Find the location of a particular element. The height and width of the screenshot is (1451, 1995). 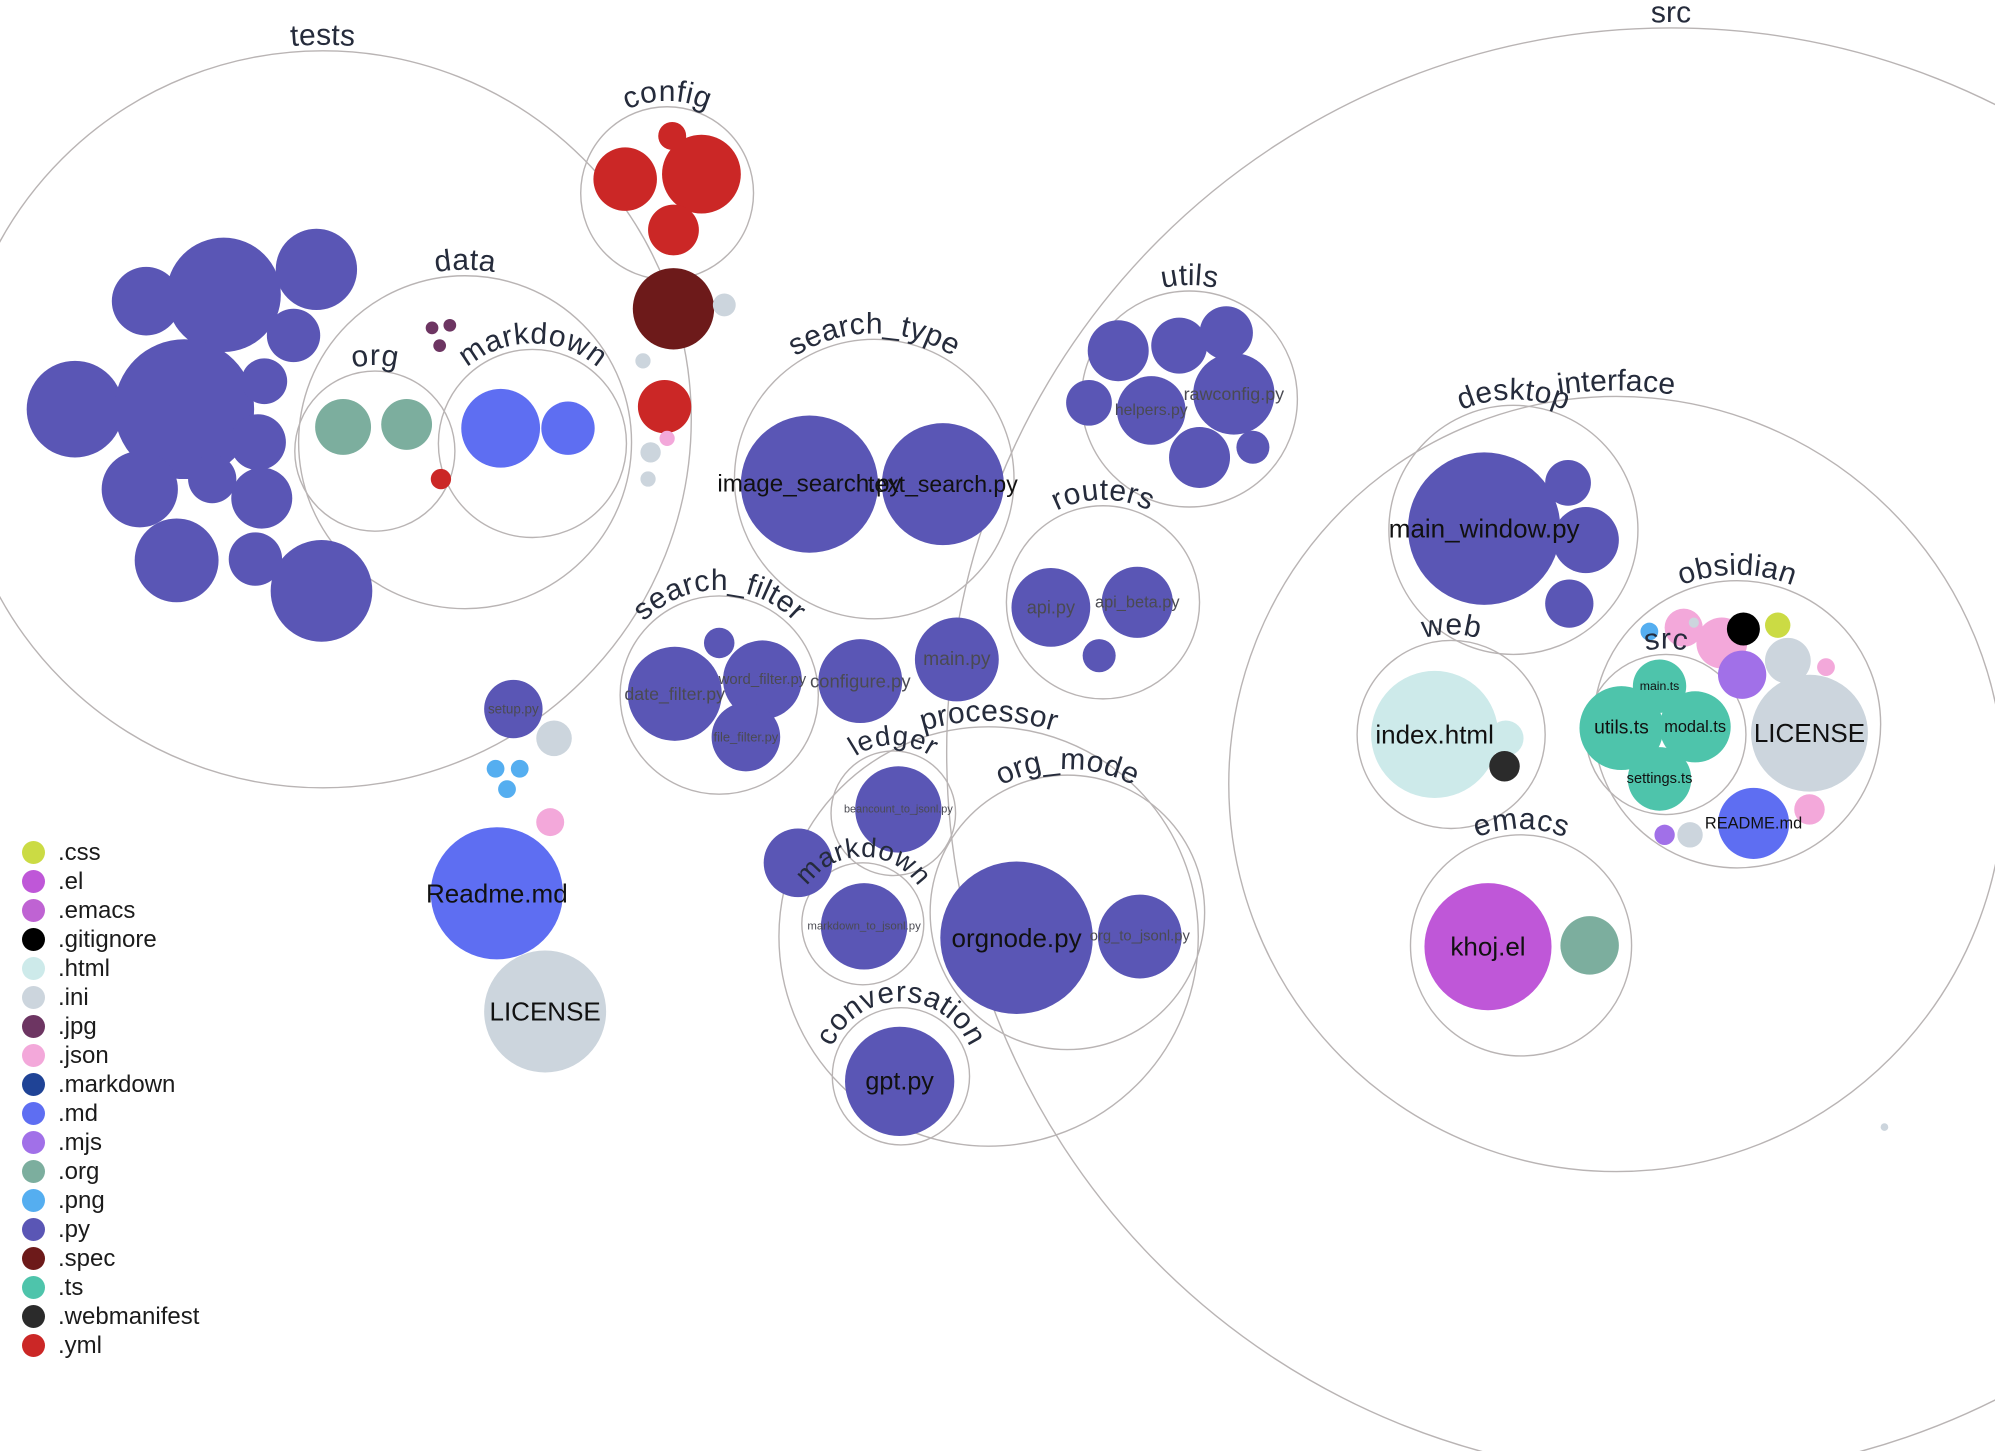

file-circle-text_search.py is located at coordinates (942, 484).